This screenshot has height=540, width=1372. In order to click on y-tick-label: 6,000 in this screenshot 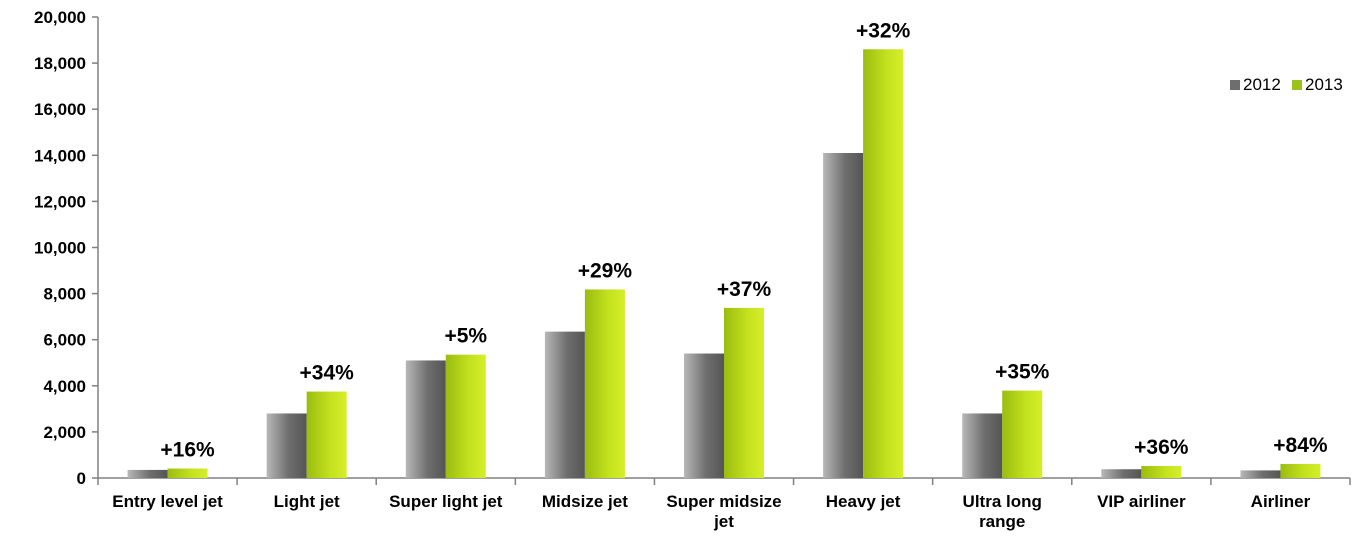, I will do `click(64, 340)`.